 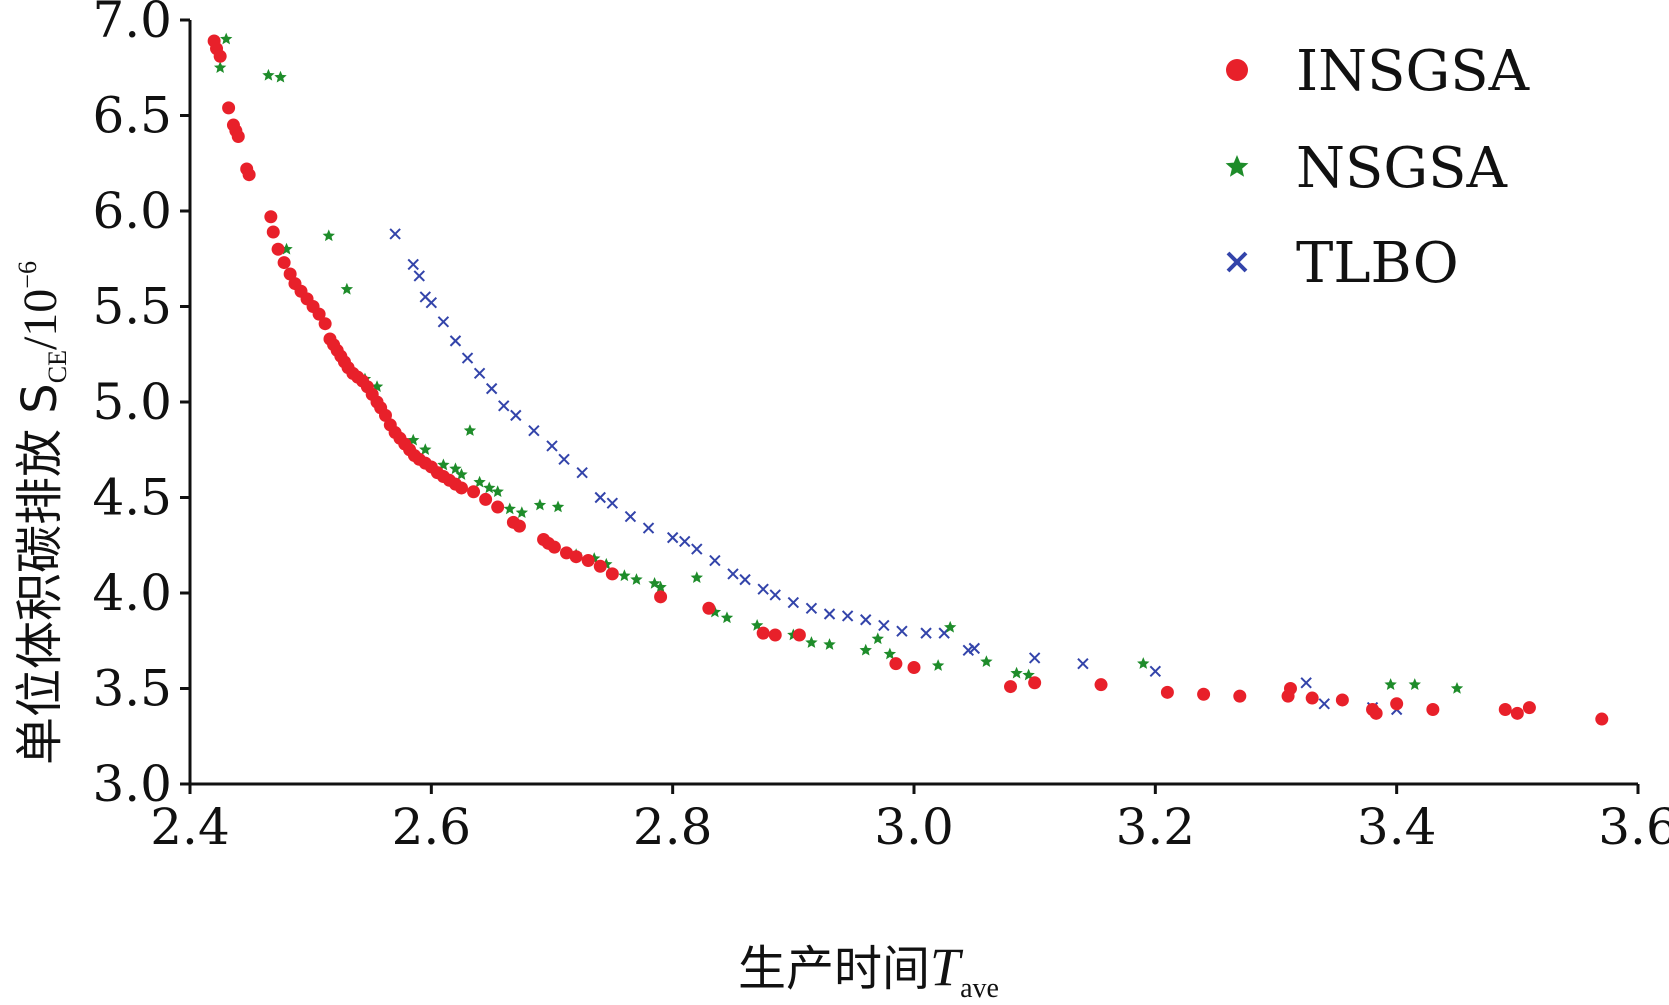 What do you see at coordinates (190, 827) in the screenshot?
I see `x-tick-label: 2.4` at bounding box center [190, 827].